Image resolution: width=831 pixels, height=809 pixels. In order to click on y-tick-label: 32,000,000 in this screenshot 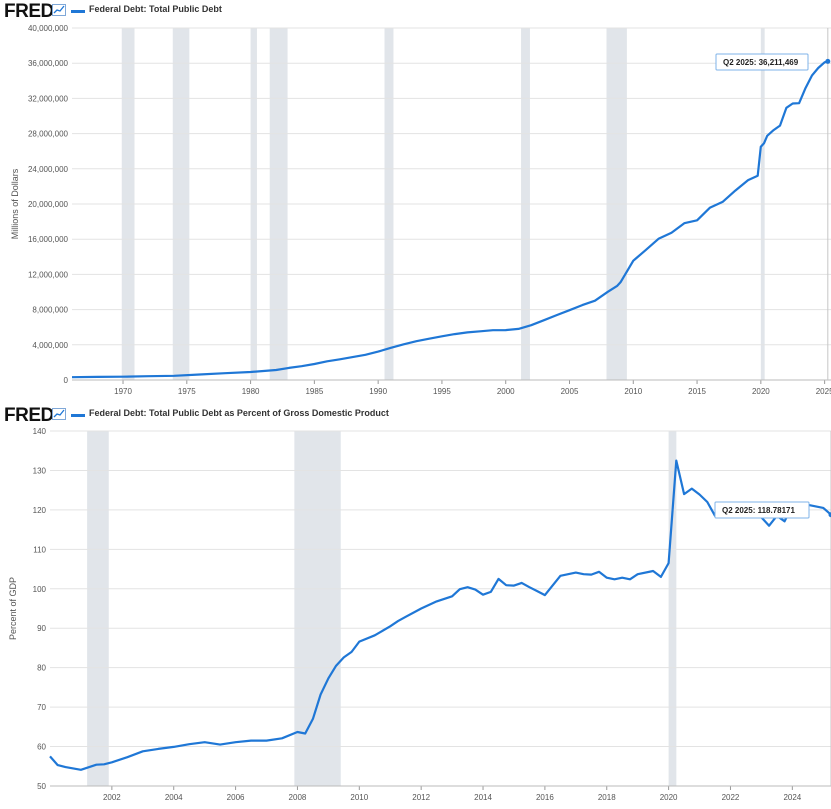, I will do `click(48, 98)`.